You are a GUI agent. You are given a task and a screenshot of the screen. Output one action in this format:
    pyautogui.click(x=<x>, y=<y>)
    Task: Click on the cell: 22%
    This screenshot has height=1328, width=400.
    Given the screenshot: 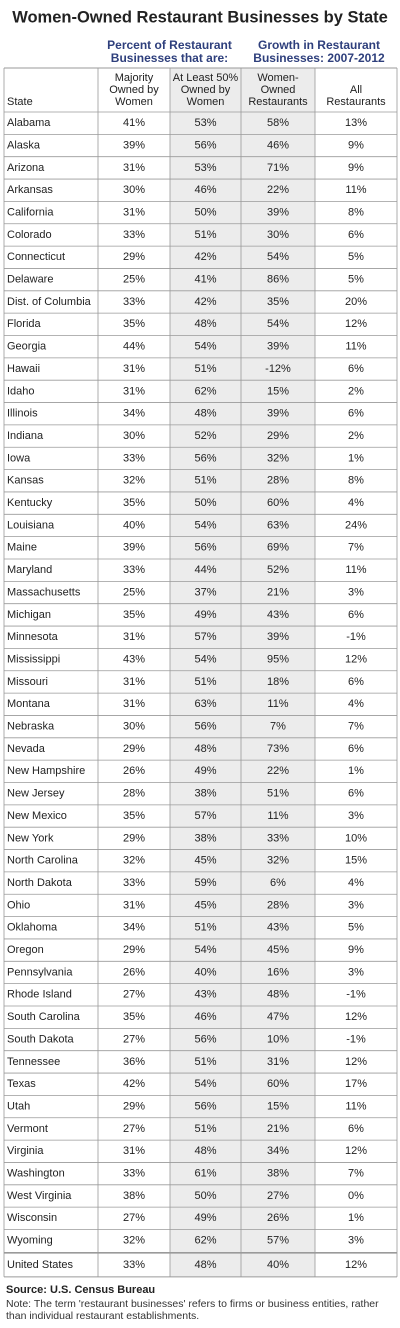 What is the action you would take?
    pyautogui.click(x=278, y=771)
    